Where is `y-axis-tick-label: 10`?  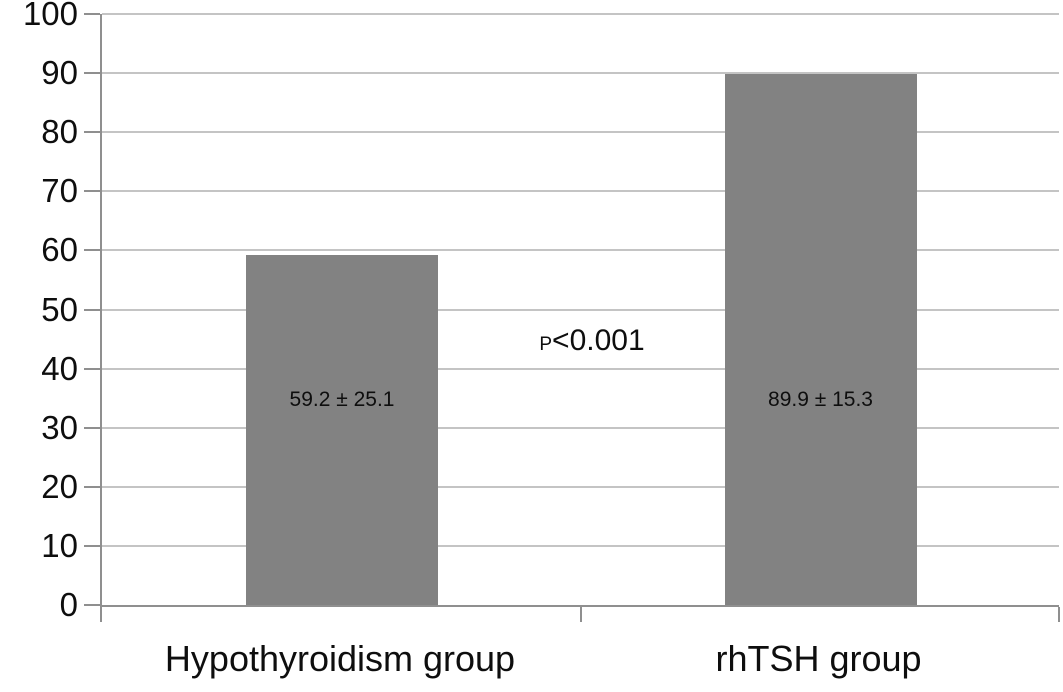
y-axis-tick-label: 10 is located at coordinates (59, 545).